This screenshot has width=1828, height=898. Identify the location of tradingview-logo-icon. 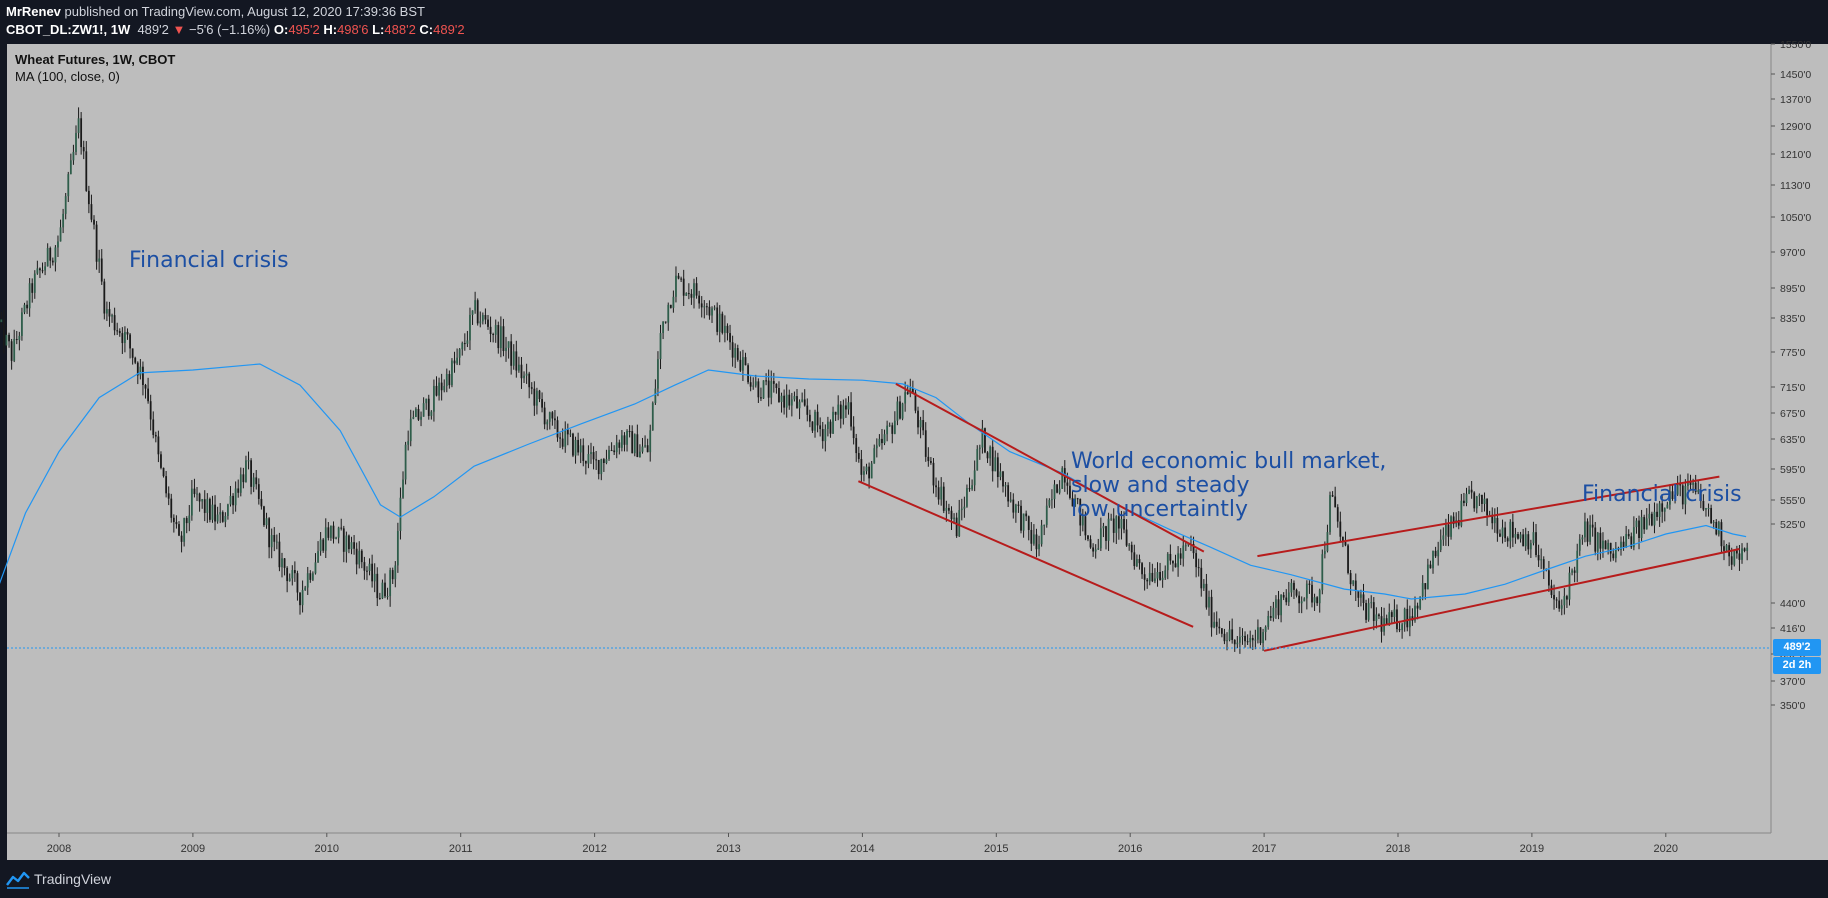
(18, 879).